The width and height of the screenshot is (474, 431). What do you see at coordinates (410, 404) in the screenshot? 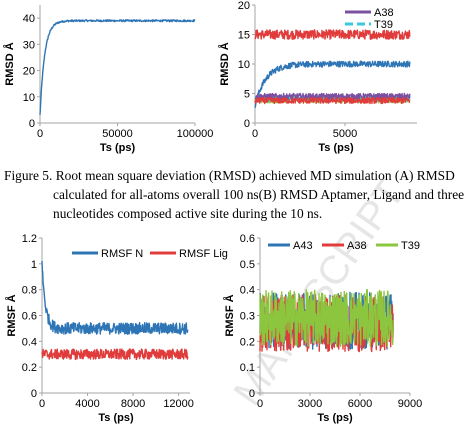
I see `x-tick-label: 9000` at bounding box center [410, 404].